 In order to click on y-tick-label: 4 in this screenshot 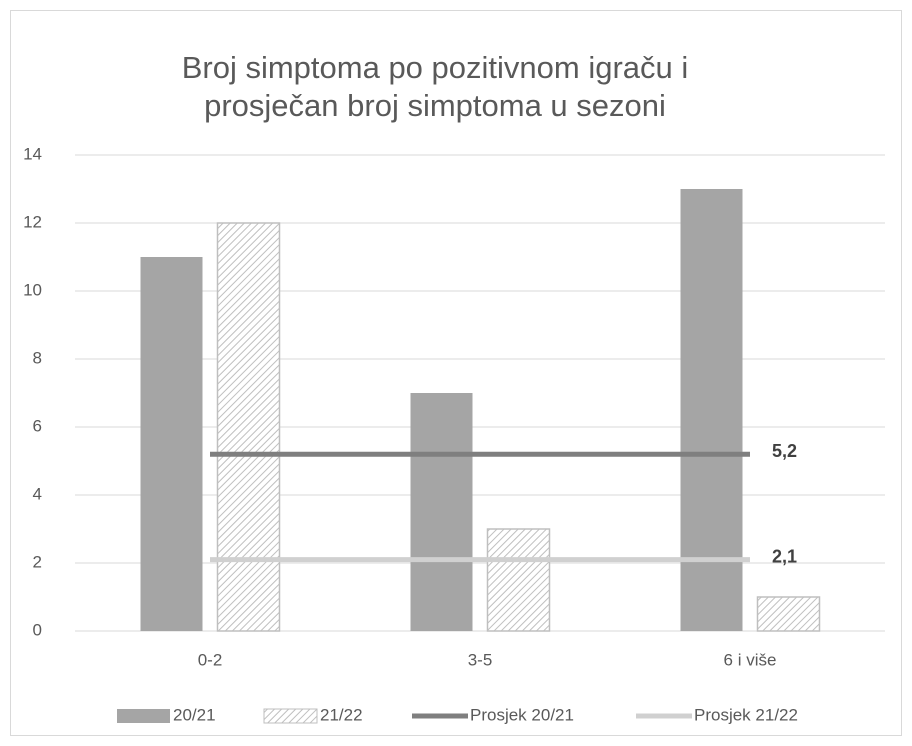, I will do `click(37, 493)`.